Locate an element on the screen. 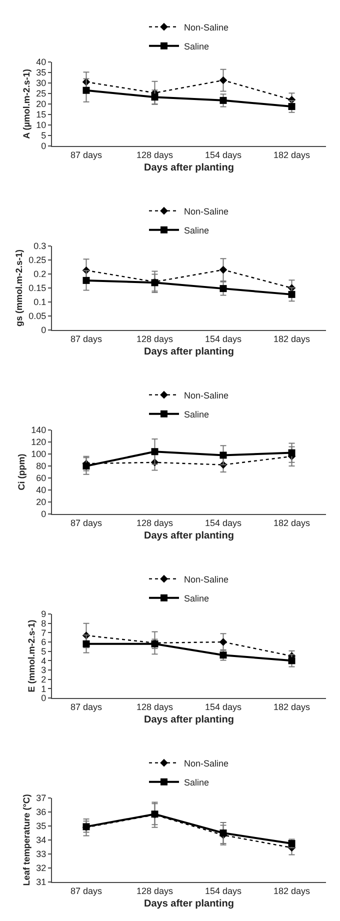 The width and height of the screenshot is (340, 921). y-tick-label: 34 is located at coordinates (41, 840).